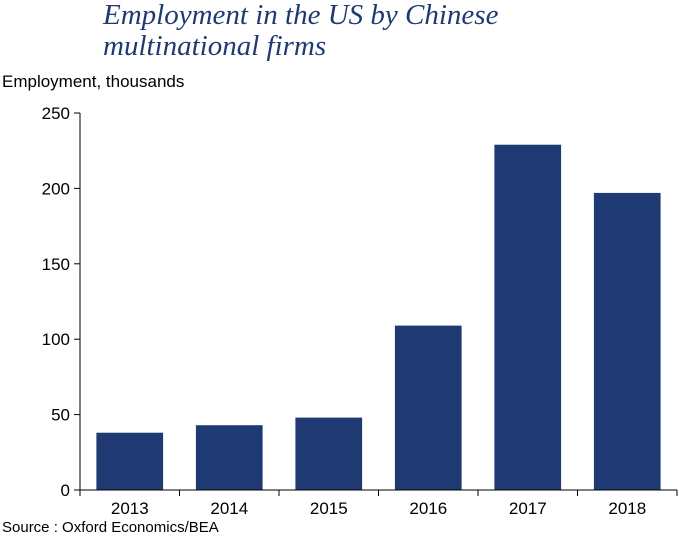  Describe the element at coordinates (56, 339) in the screenshot. I see `y-tick-label-100: 100` at that location.